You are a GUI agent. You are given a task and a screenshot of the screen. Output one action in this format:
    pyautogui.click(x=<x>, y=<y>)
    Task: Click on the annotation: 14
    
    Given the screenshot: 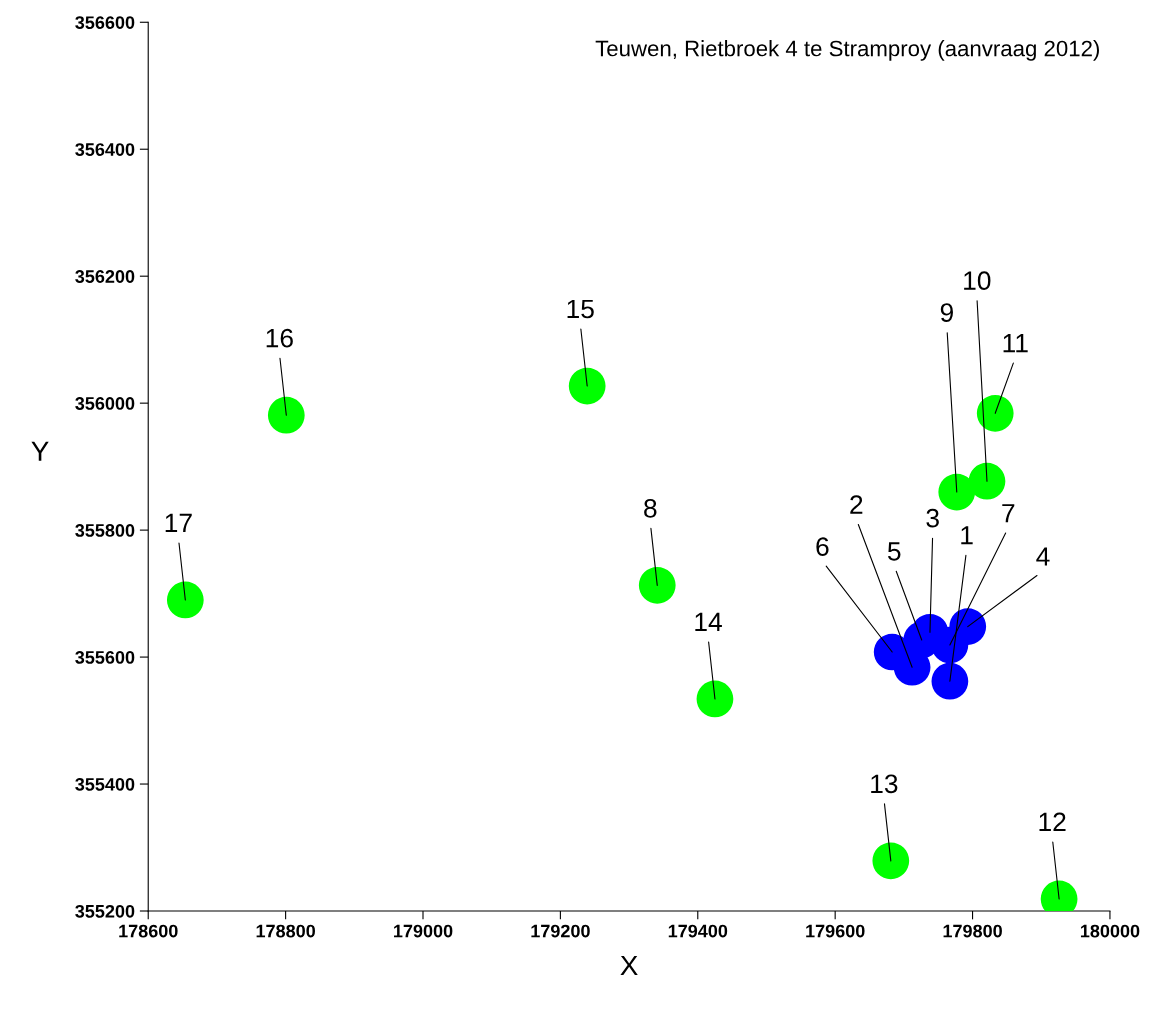 What is the action you would take?
    pyautogui.click(x=708, y=621)
    